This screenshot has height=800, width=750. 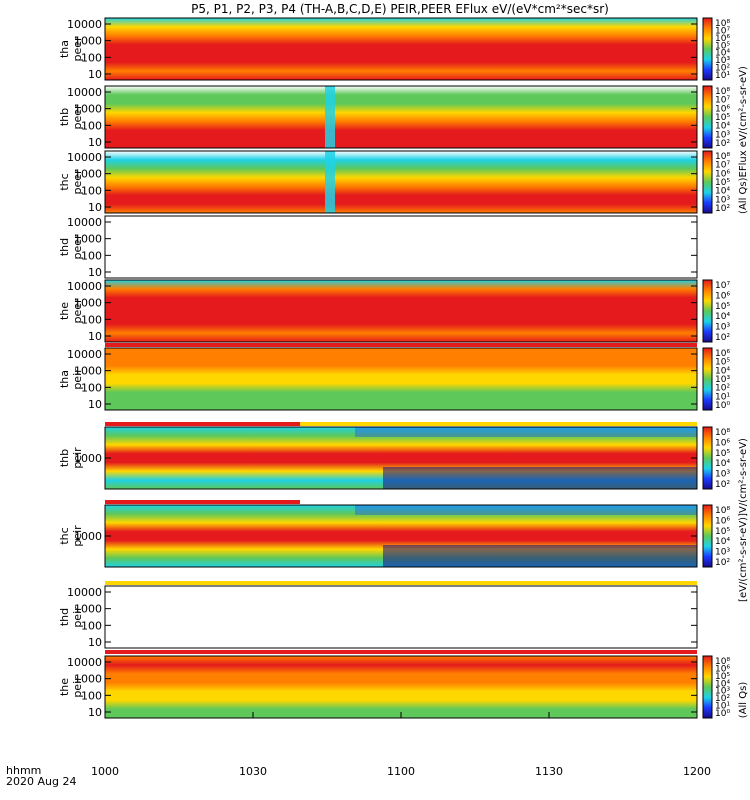 I want to click on panel-thd-peer-ylabel-instrument: peer, so click(x=77, y=247).